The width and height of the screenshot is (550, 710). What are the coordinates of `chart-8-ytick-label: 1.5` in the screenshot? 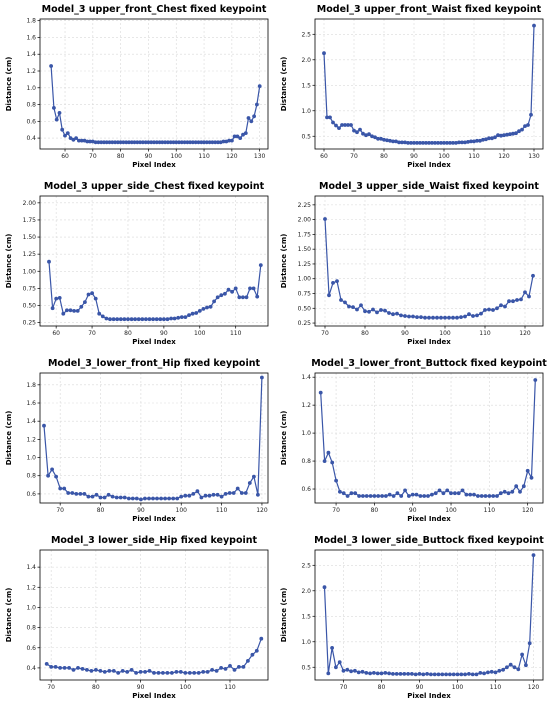 It's located at (306, 616).